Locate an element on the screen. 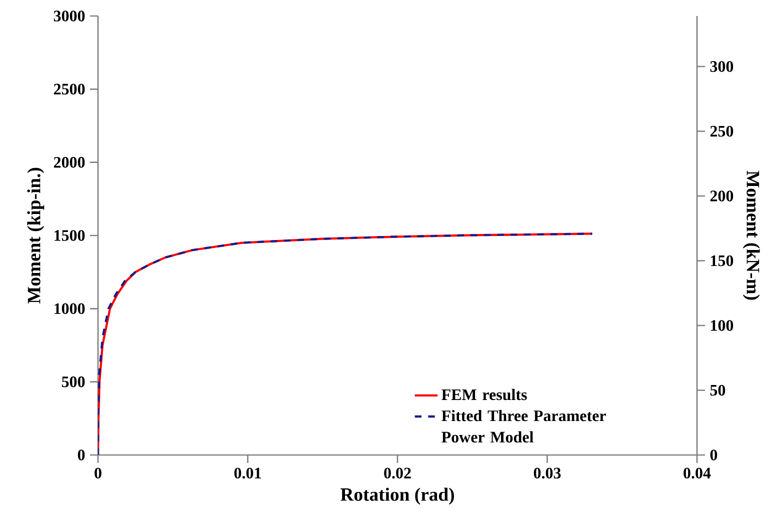  x-tick-label: 0.01 is located at coordinates (247, 473).